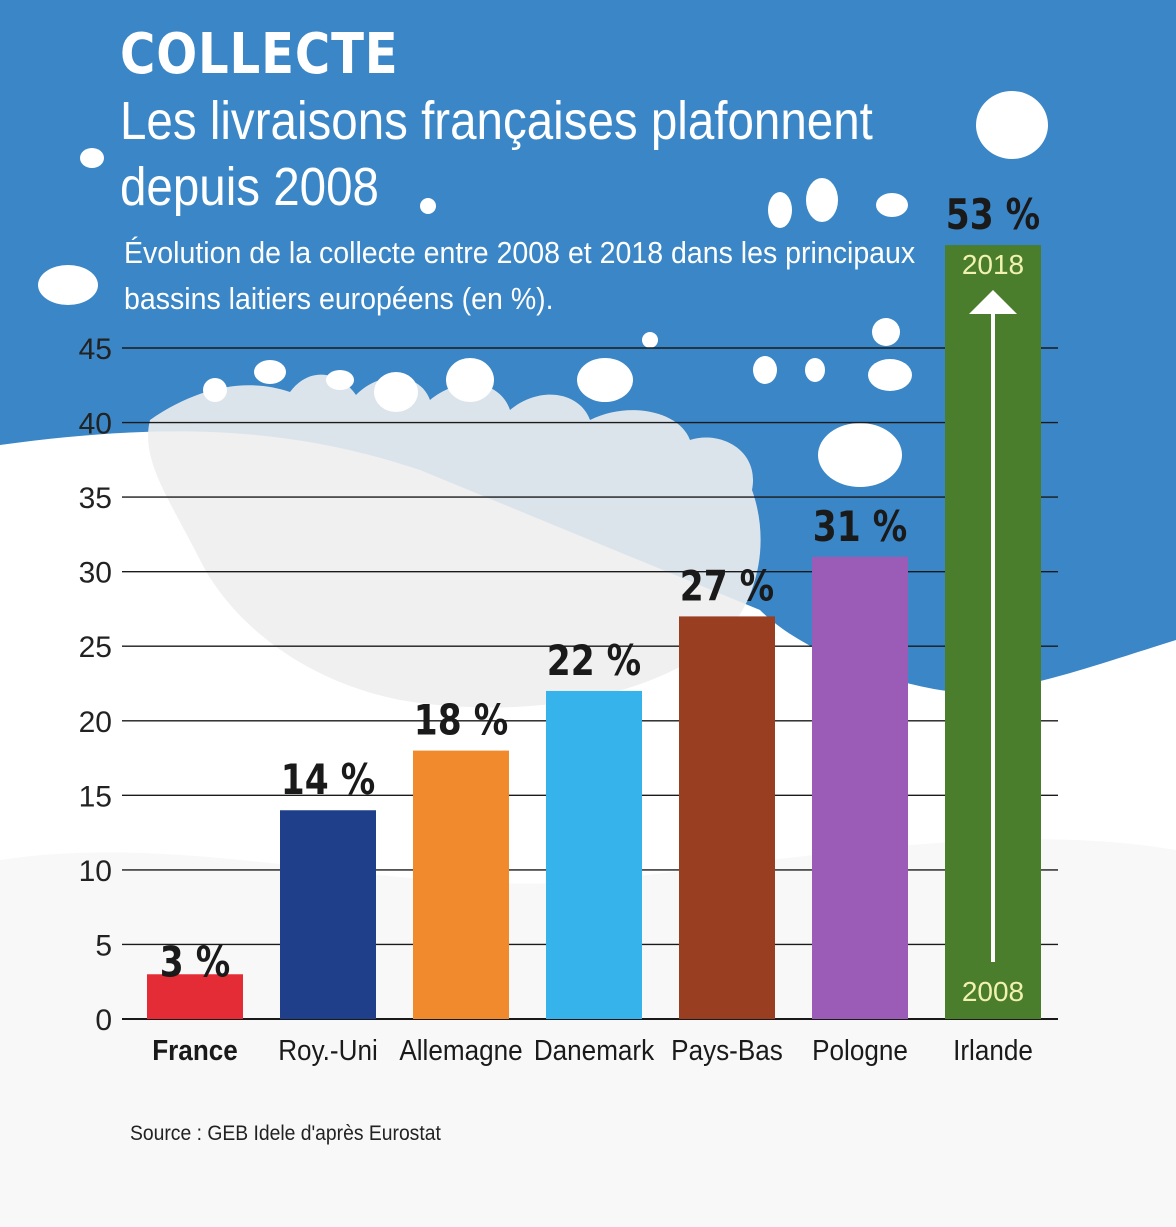 The image size is (1176, 1227). I want to click on irlande-arrow-annotation: 2018 2008, so click(993, 628).